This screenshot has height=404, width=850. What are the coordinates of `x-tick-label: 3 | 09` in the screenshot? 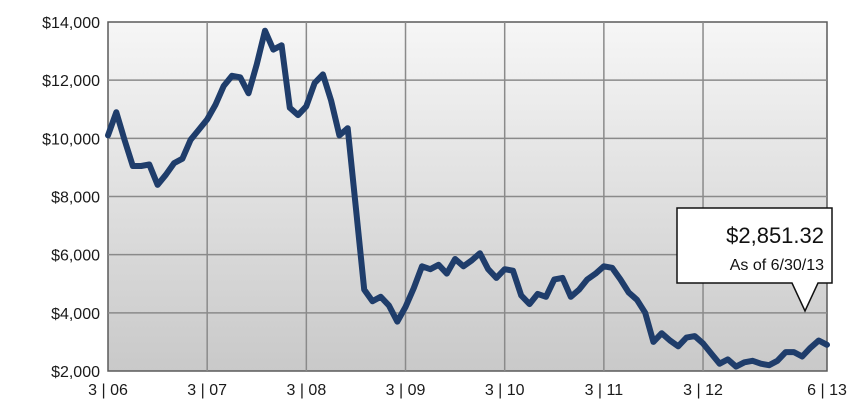 It's located at (406, 390).